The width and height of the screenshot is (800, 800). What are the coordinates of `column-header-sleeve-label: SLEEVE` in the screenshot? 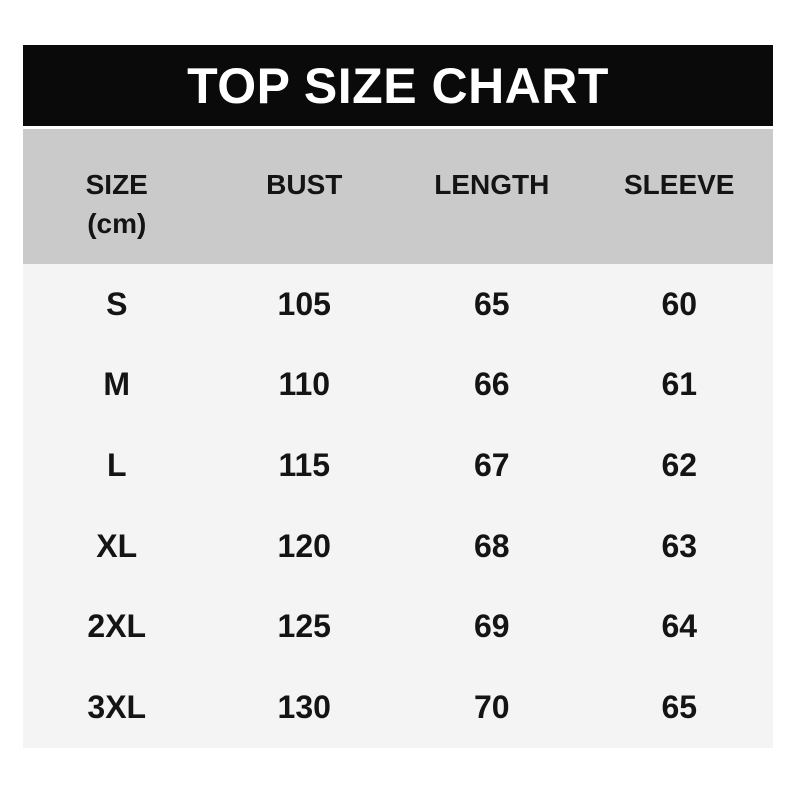 It's located at (679, 184).